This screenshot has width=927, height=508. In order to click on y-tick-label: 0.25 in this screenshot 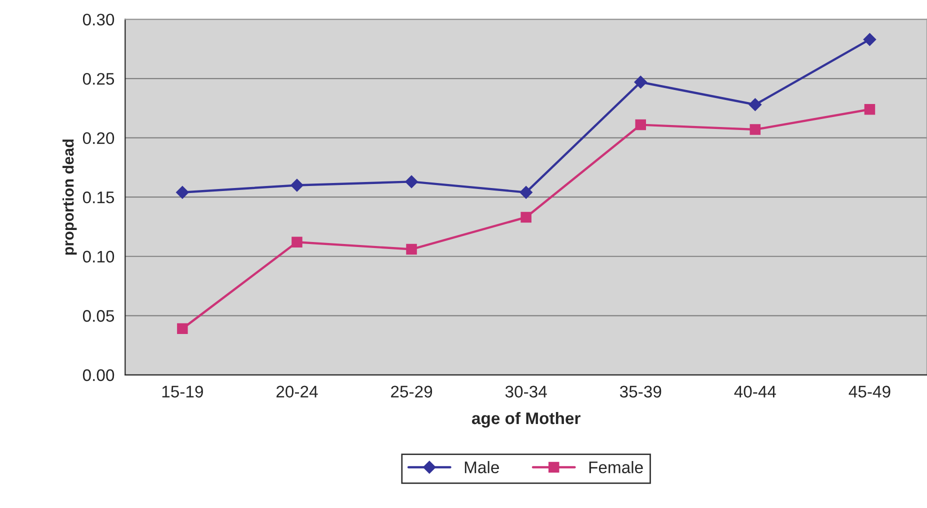, I will do `click(98, 78)`.